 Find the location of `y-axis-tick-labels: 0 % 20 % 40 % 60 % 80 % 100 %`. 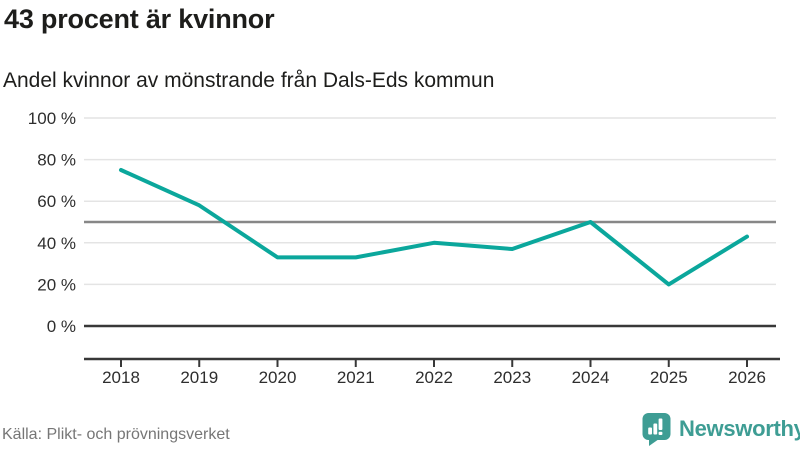

y-axis-tick-labels: 0 % 20 % 40 % 60 % 80 % 100 % is located at coordinates (52, 222).